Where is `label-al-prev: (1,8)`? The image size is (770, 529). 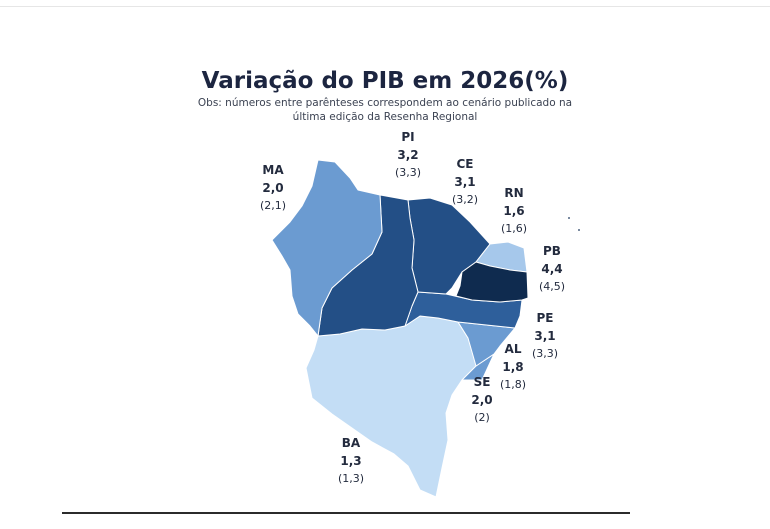 label-al-prev: (1,8) is located at coordinates (513, 384).